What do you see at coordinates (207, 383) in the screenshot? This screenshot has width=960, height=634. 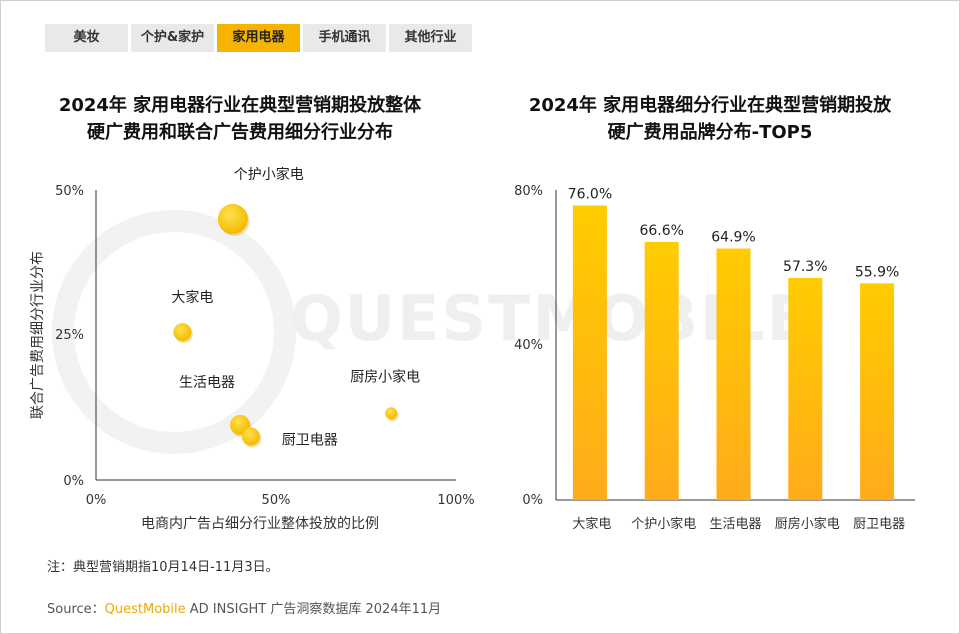 I see `scatter-point-label: 生活电器` at bounding box center [207, 383].